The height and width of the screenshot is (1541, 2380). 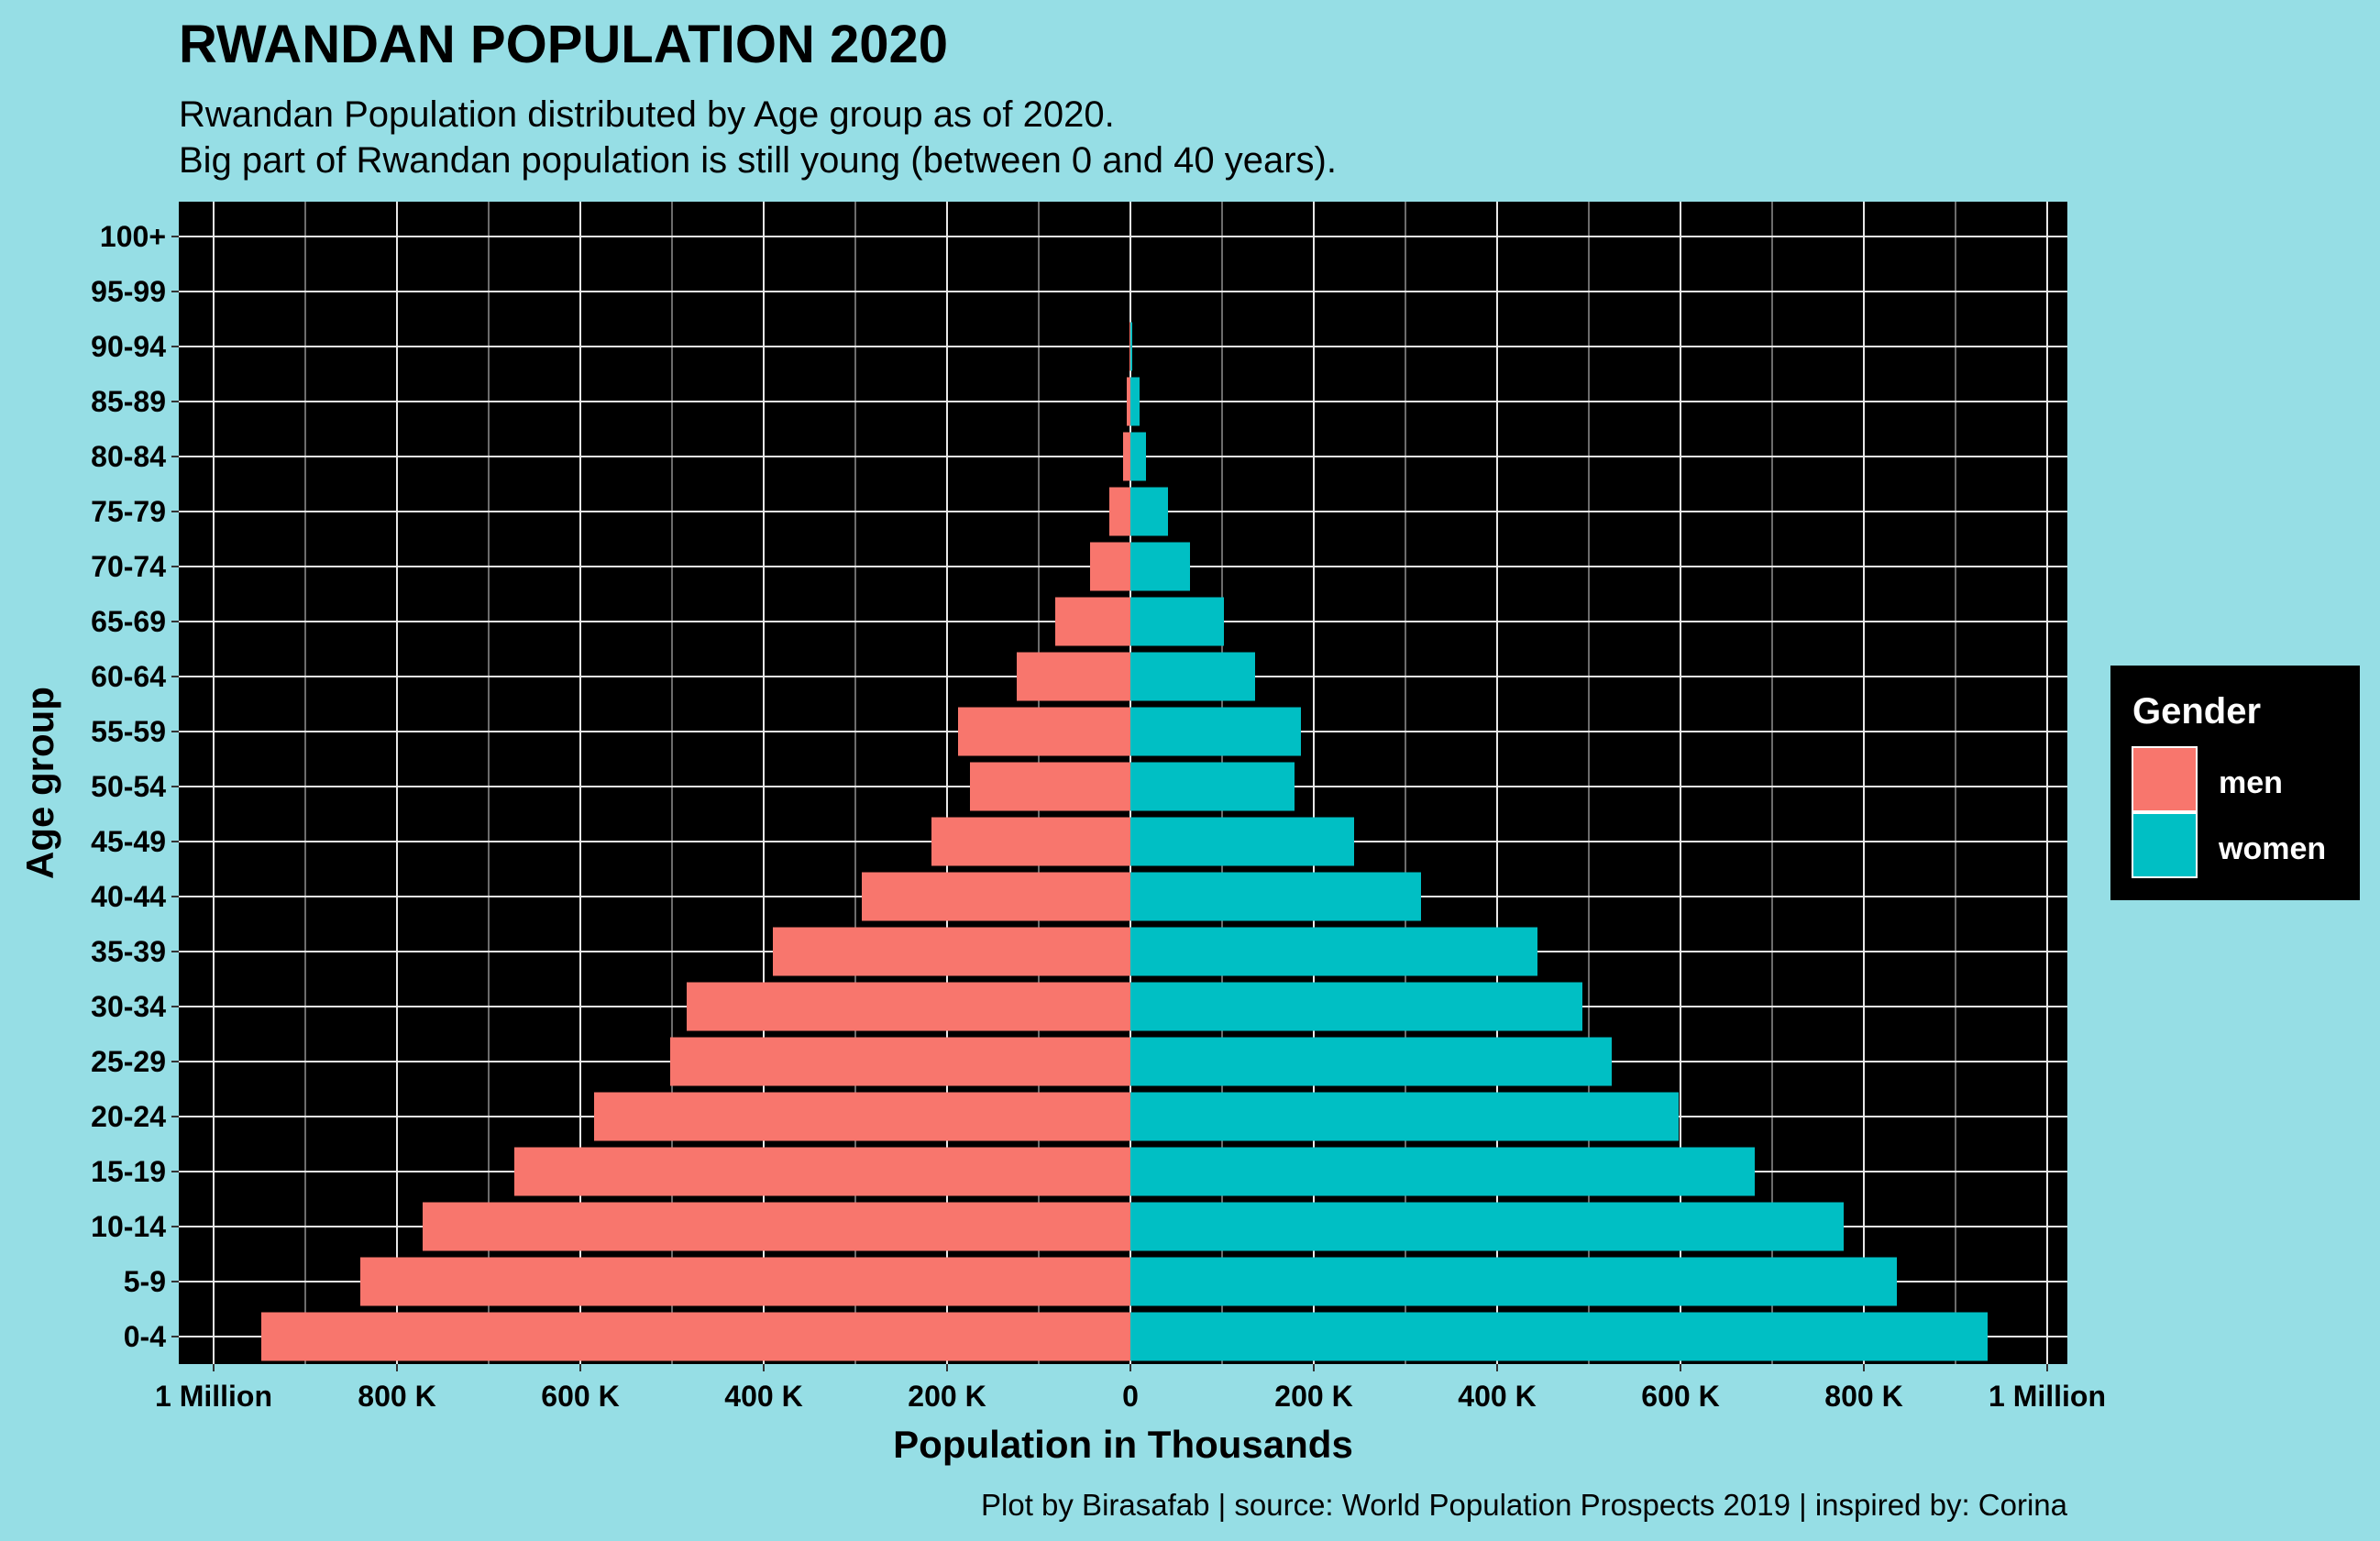 I want to click on legend-label-men: men, so click(x=2251, y=782).